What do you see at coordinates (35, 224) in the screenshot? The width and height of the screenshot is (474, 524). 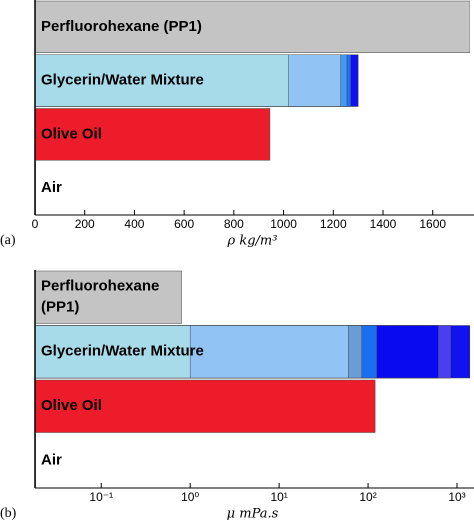 I see `x-tick-label: 0` at bounding box center [35, 224].